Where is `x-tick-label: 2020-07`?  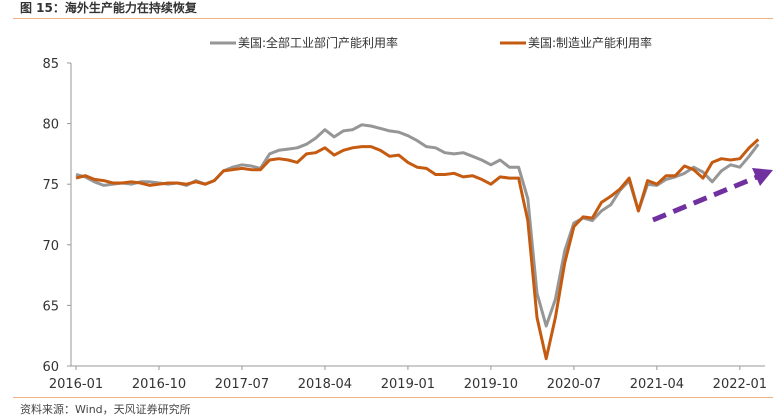
x-tick-label: 2020-07 is located at coordinates (574, 384).